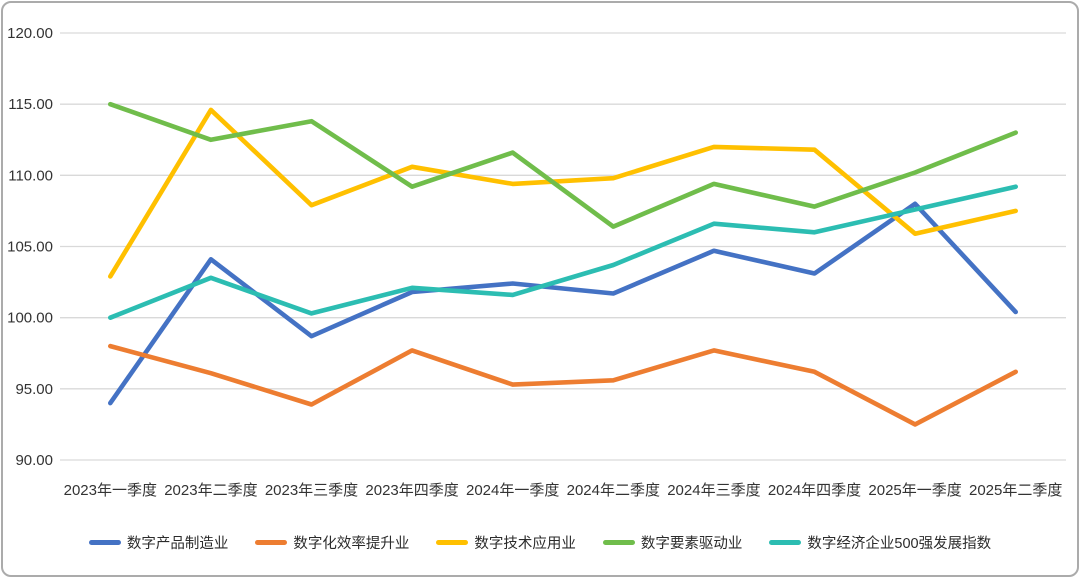 The image size is (1080, 578). What do you see at coordinates (30, 104) in the screenshot?
I see `y-tick-label: 115.00` at bounding box center [30, 104].